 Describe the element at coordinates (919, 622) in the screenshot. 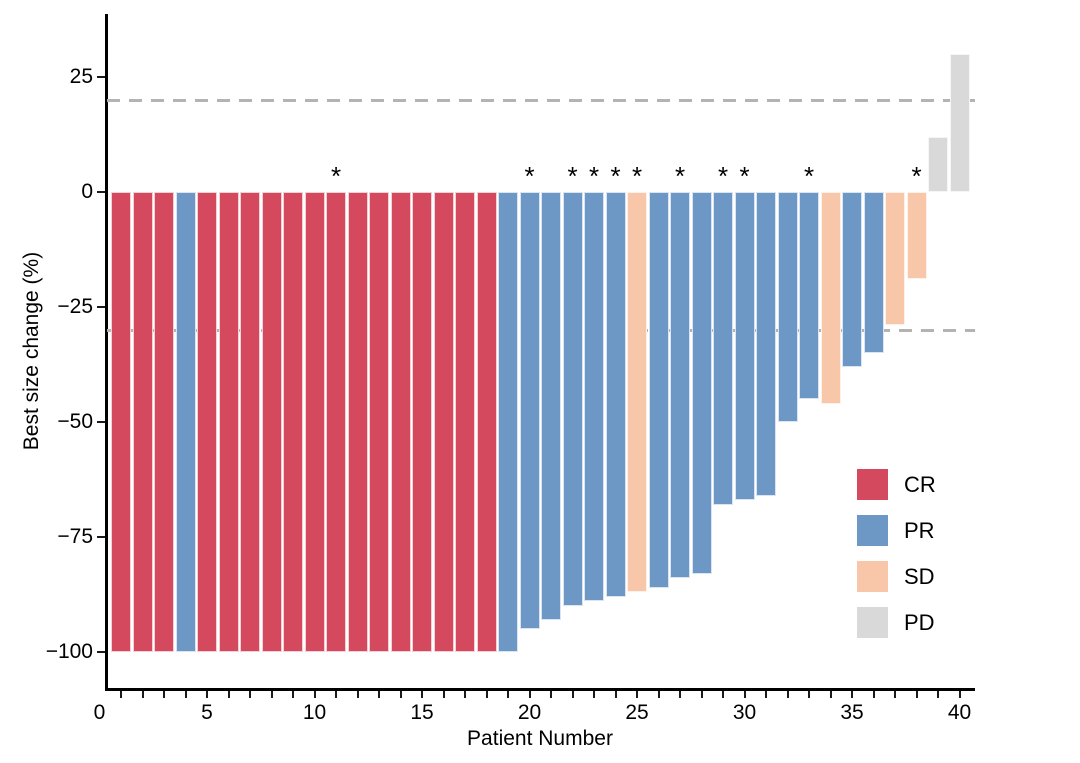

I see `legend-label-PD: PD` at that location.